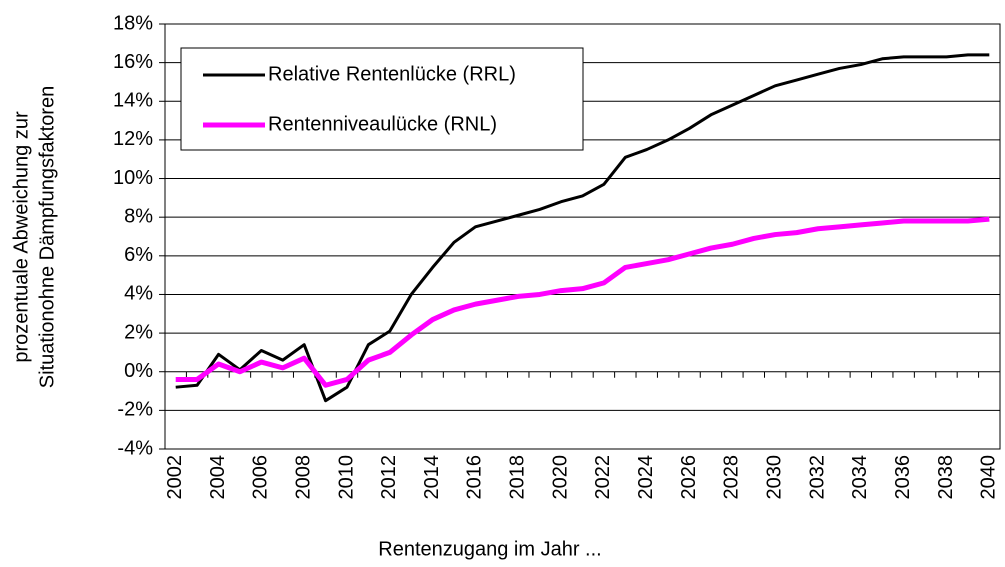 The height and width of the screenshot is (567, 1005). I want to click on x-tick-label: 2020, so click(560, 477).